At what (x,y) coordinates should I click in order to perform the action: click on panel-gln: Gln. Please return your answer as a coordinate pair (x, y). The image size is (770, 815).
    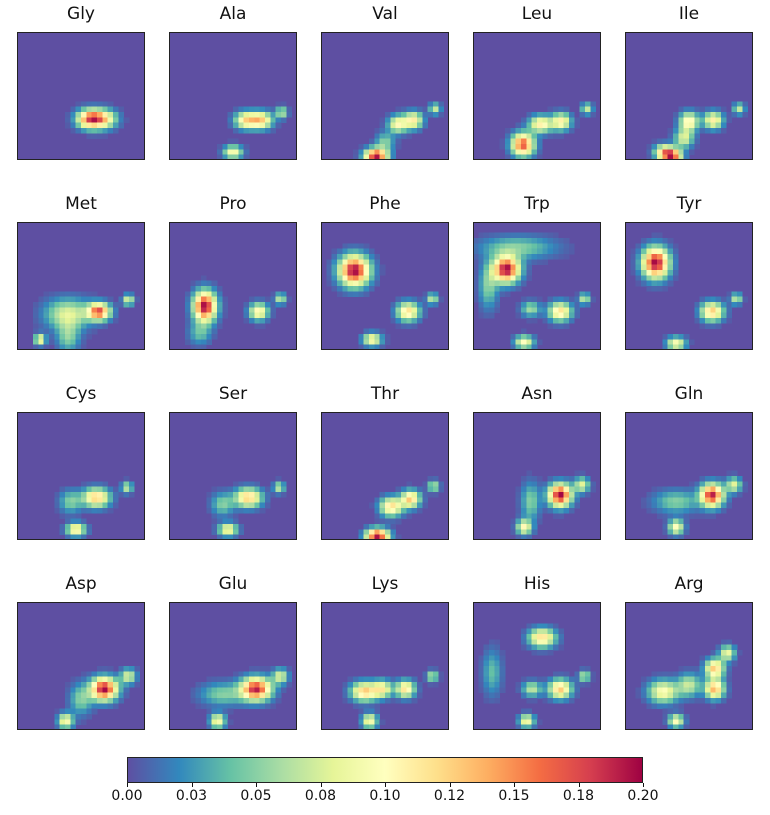
    Looking at the image, I should click on (689, 460).